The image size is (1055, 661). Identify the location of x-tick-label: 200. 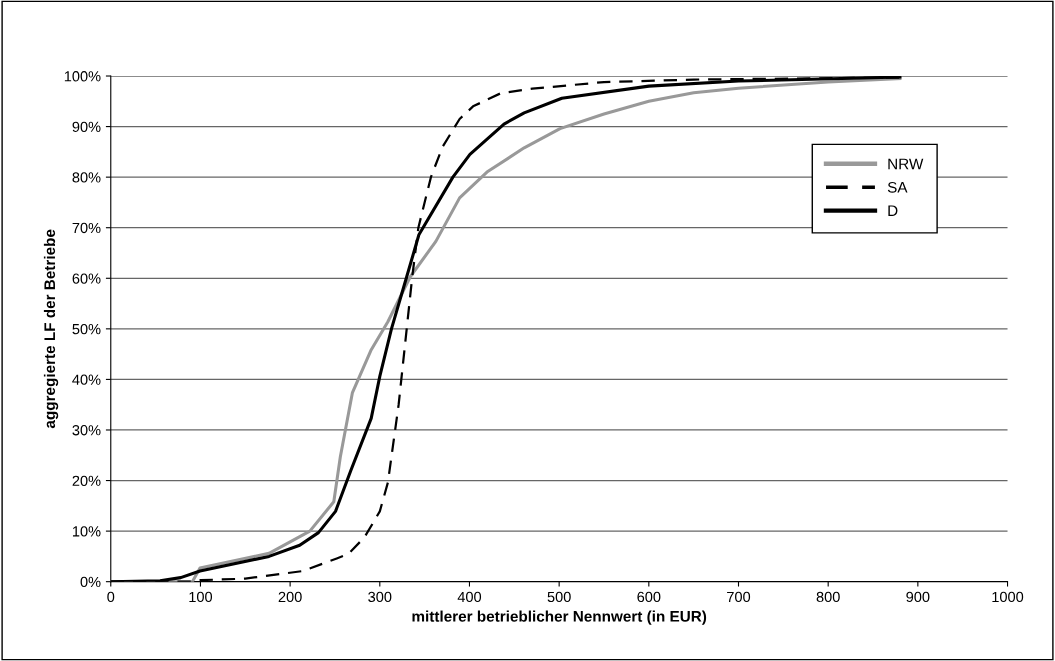
(290, 597).